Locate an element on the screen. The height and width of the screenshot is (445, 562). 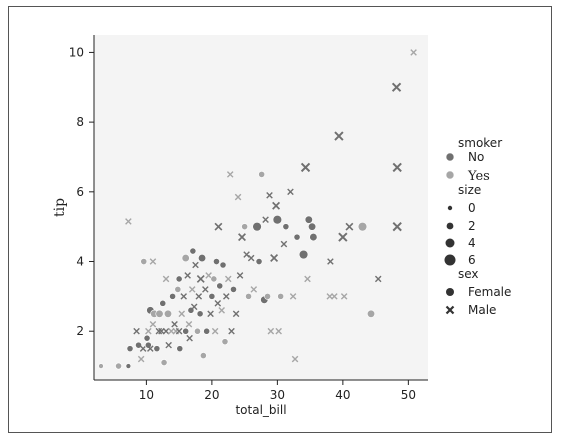
y-tick-label: 8 is located at coordinates (80, 122).